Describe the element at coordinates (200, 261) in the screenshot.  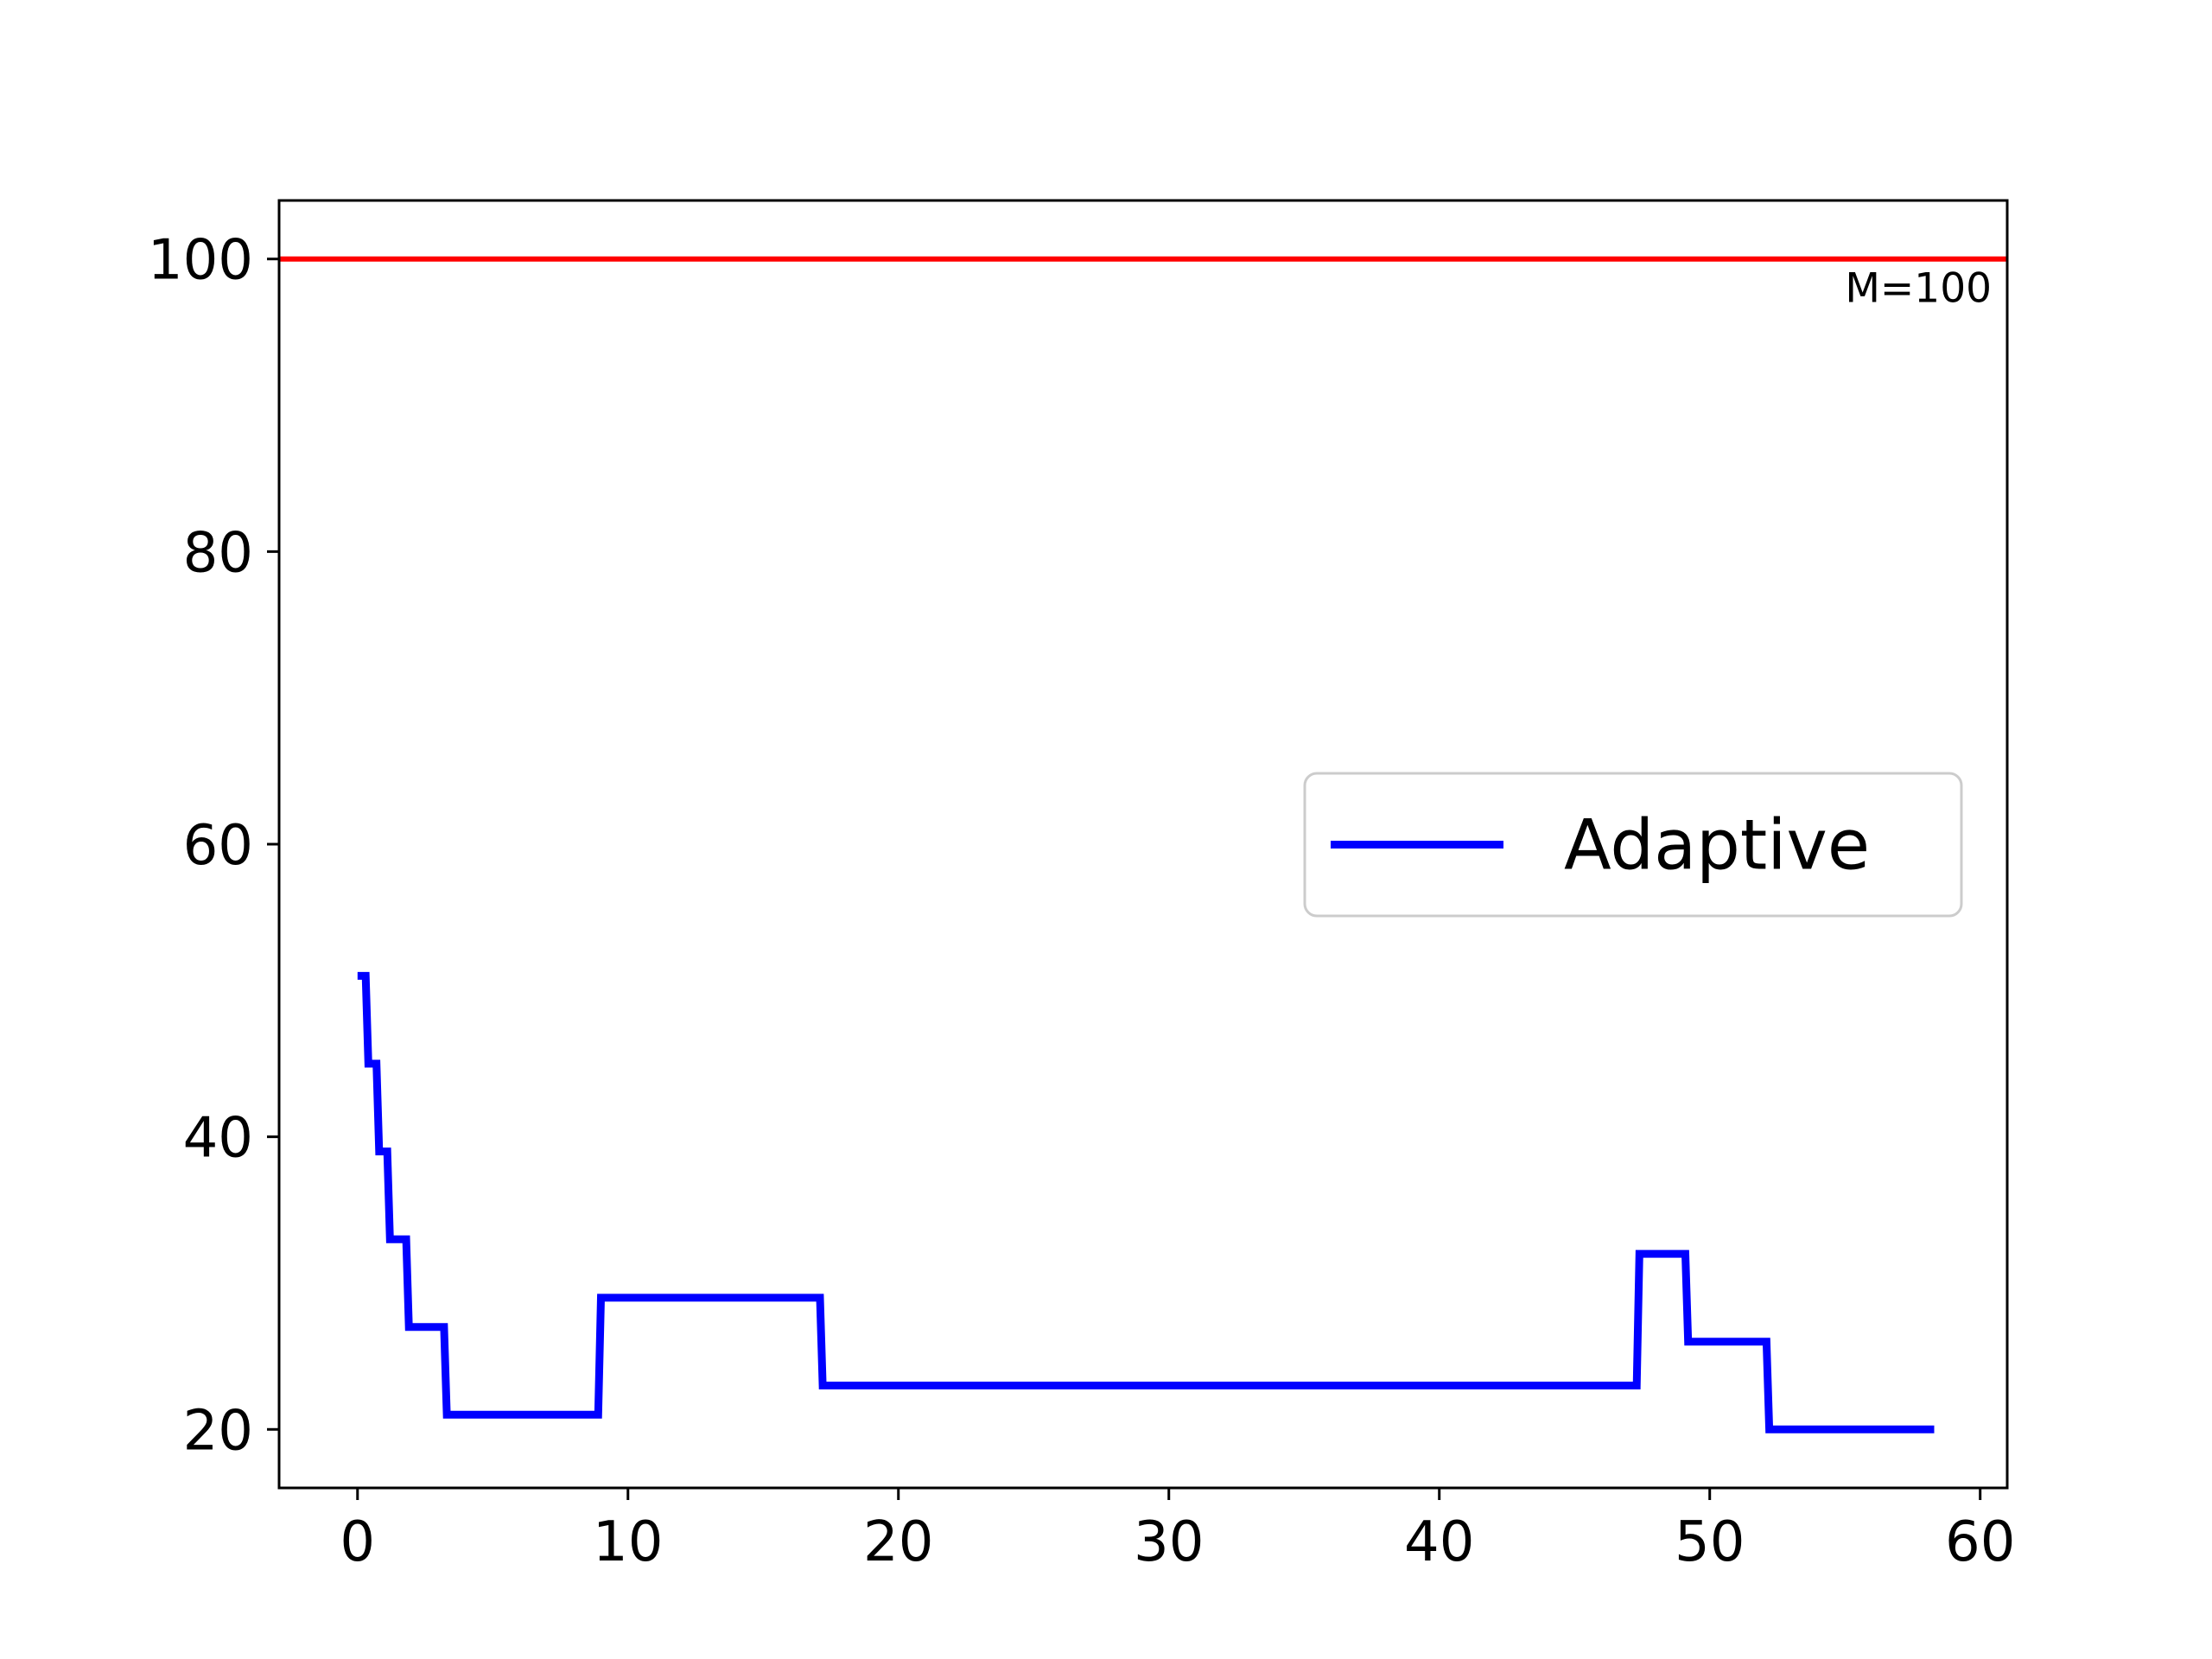
I see `y-tick-label: 100` at that location.